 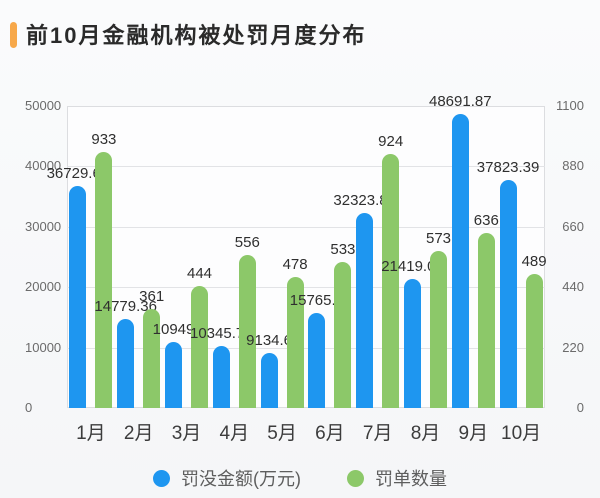 I want to click on x-axis-label-8月: 8月, so click(x=425, y=433).